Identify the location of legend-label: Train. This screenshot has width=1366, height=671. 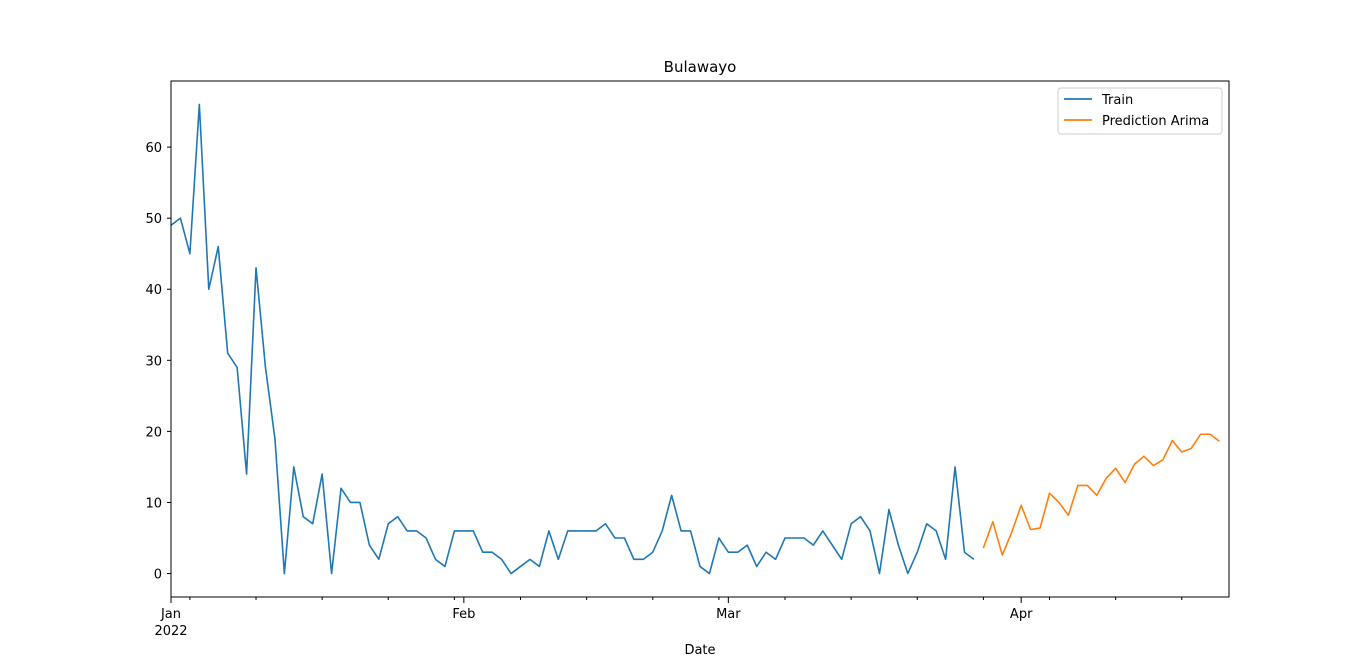
(1117, 100).